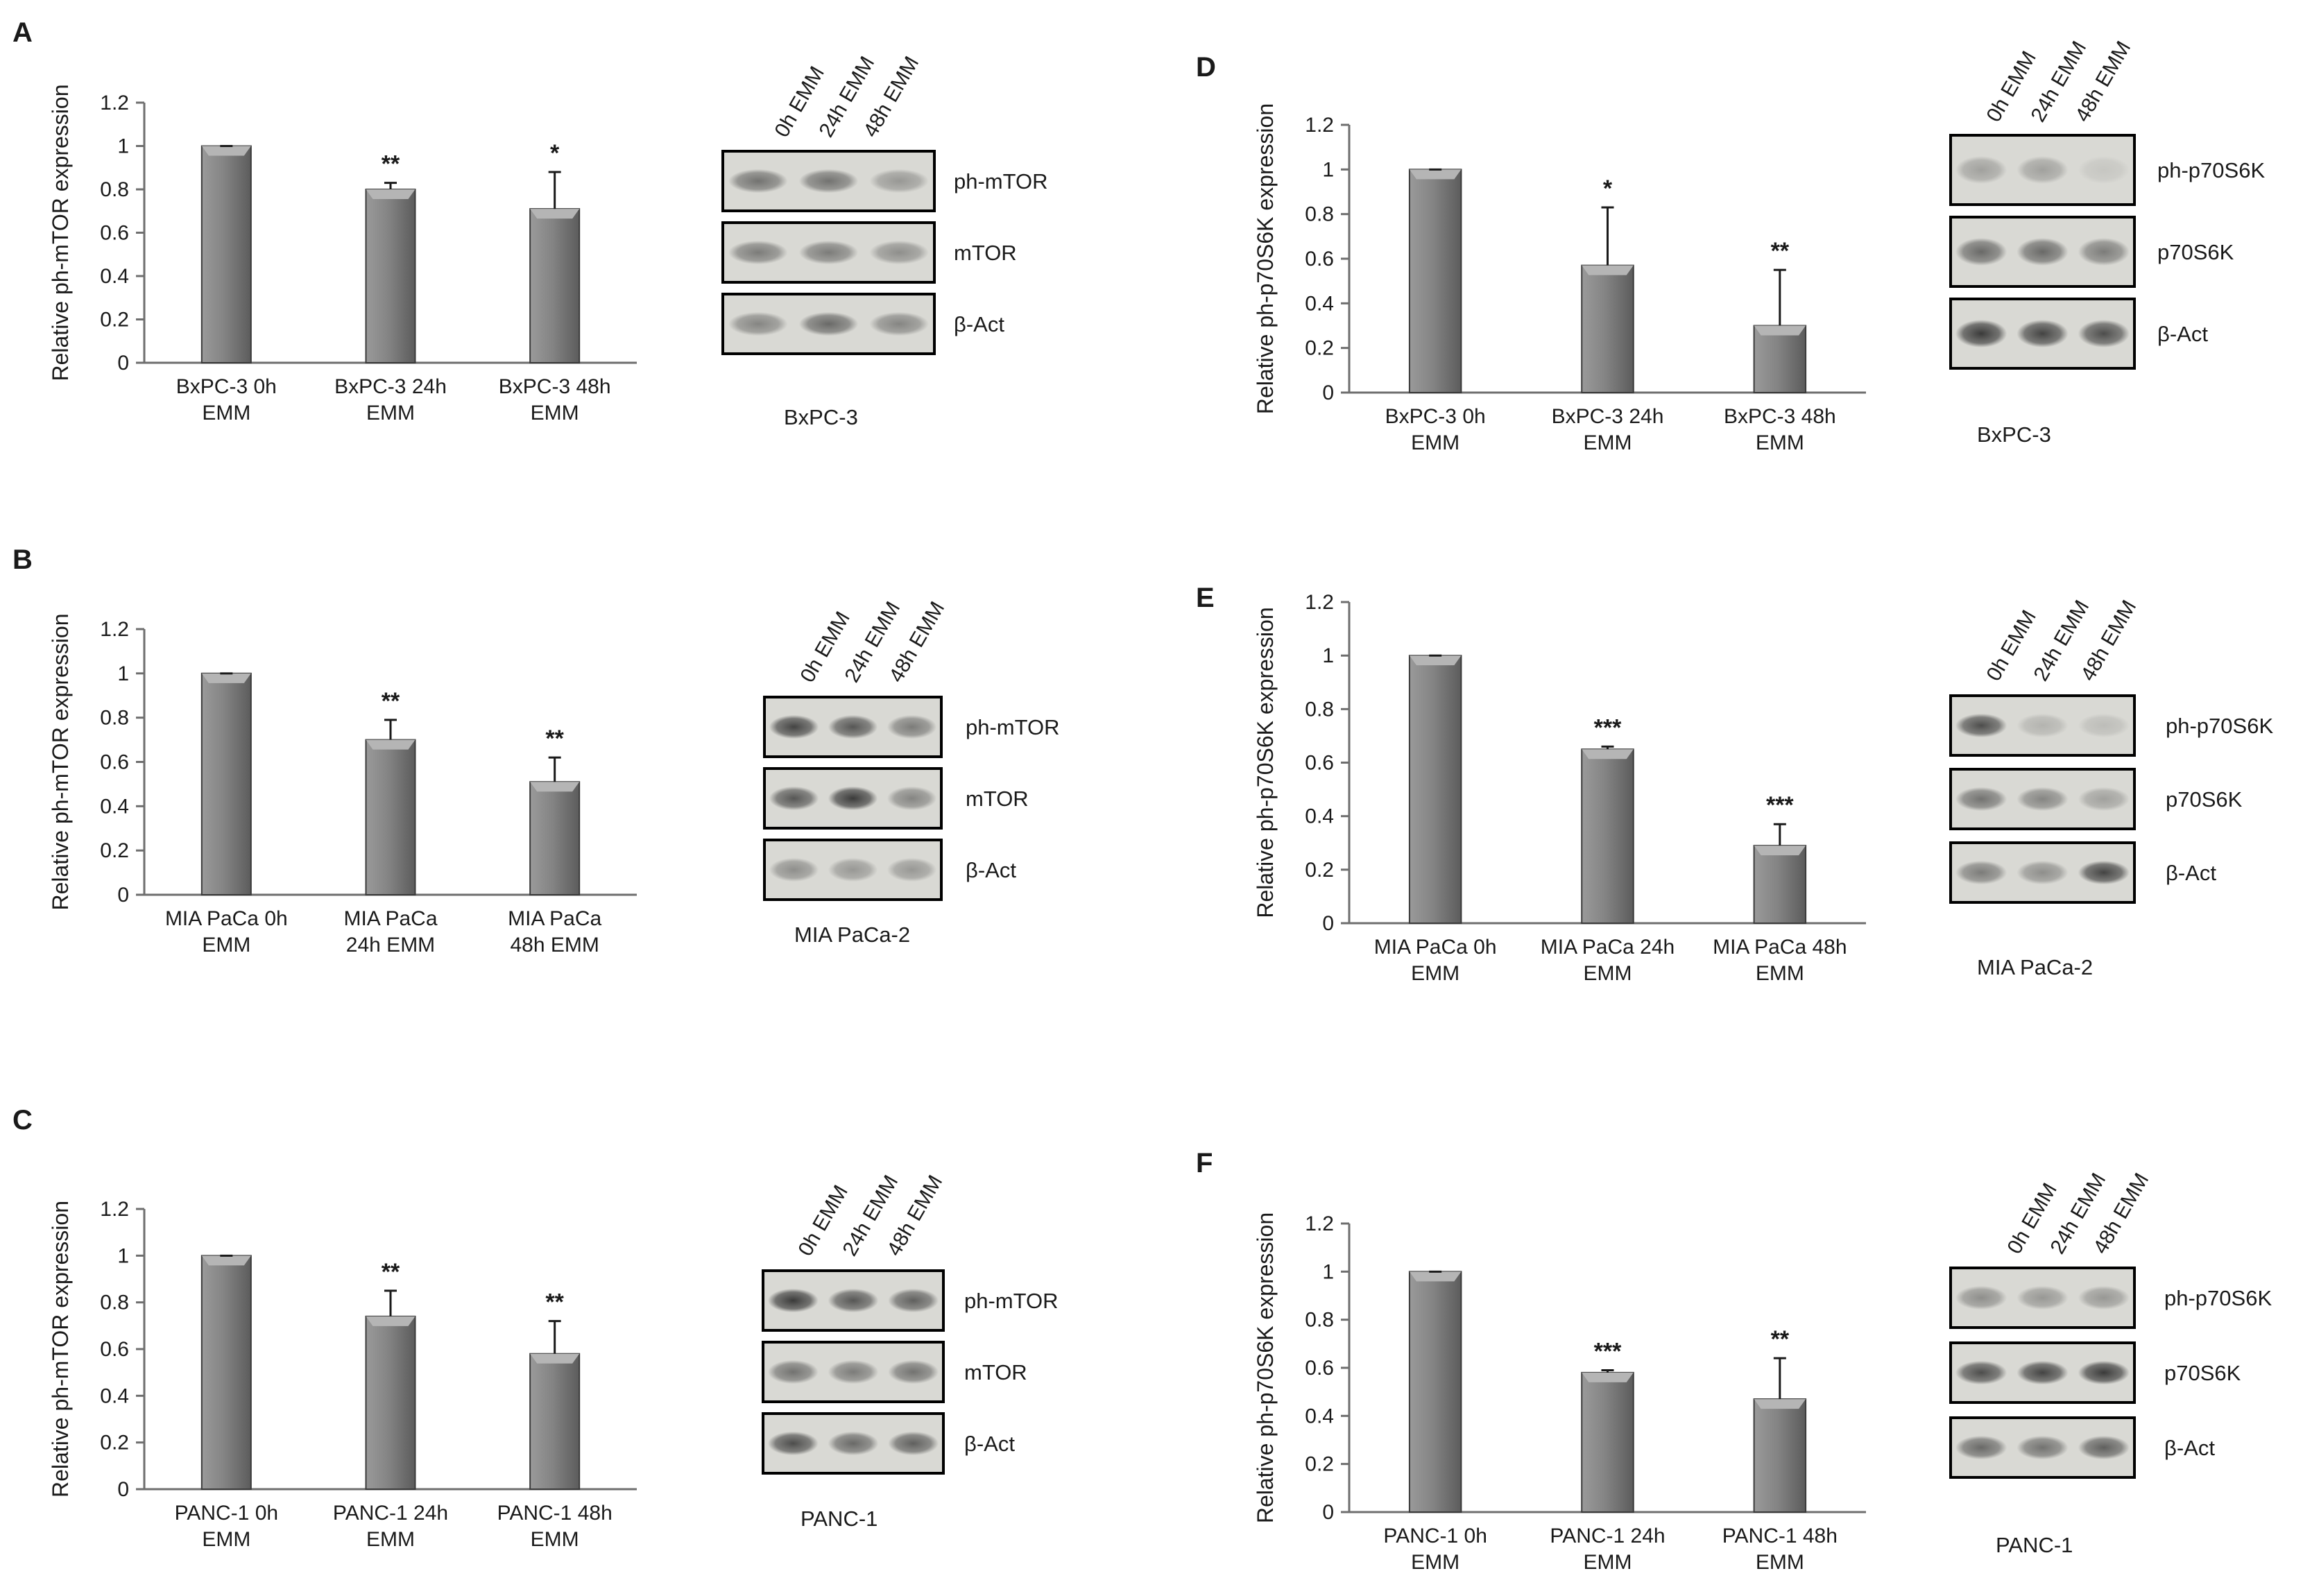  I want to click on panel-letter: E, so click(1206, 598).